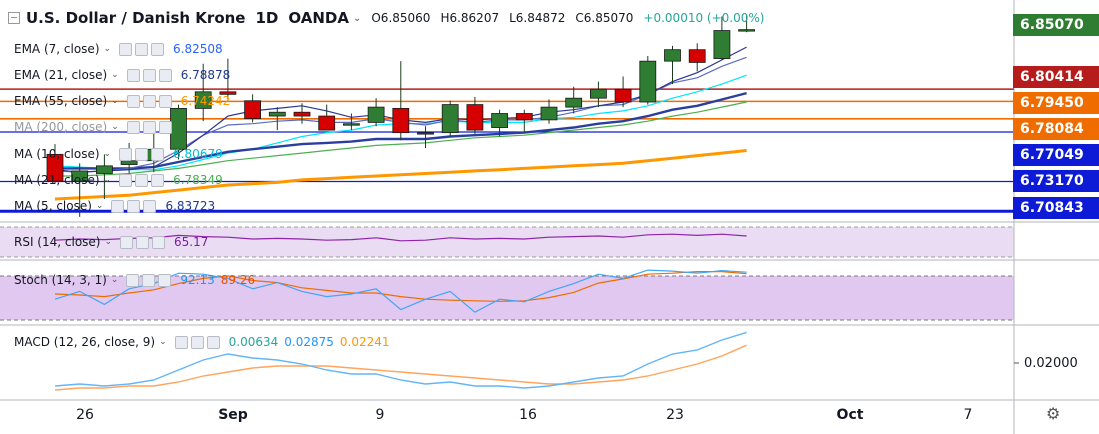  What do you see at coordinates (57, 49) in the screenshot?
I see `indicator-name: EMA (7, close)` at bounding box center [57, 49].